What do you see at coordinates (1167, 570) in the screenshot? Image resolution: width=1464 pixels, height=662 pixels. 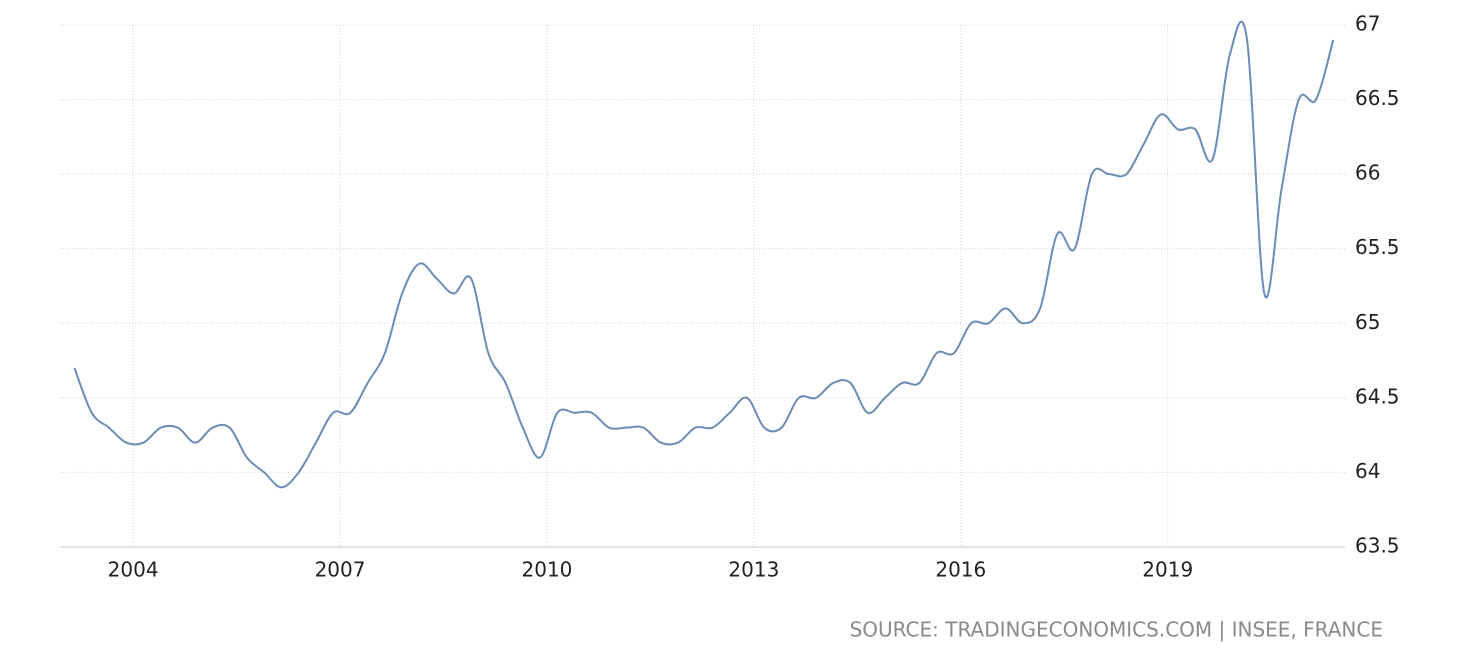 I see `x-tick-label: 2019` at bounding box center [1167, 570].